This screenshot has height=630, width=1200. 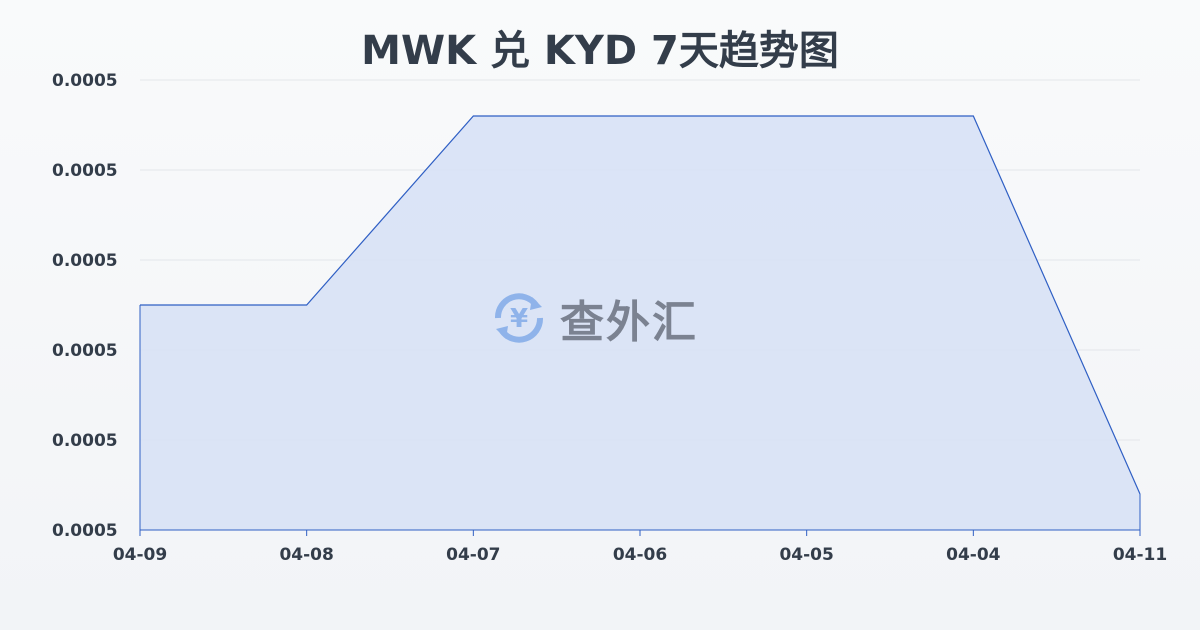 What do you see at coordinates (600, 51) in the screenshot?
I see `chart-title: MWK 兑 KYD 7天趋势图` at bounding box center [600, 51].